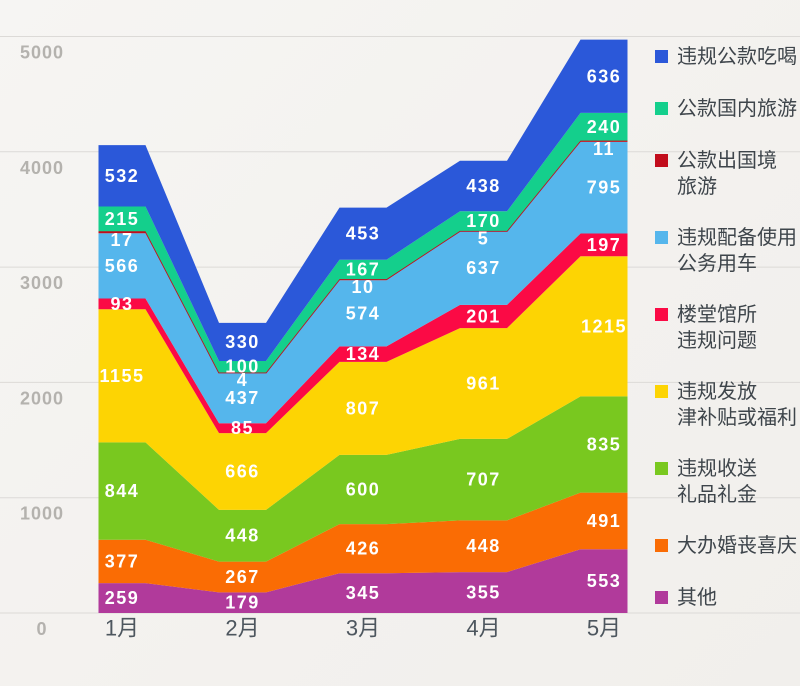  What do you see at coordinates (243, 380) in the screenshot?
I see `value-label-abroad-travel: 4` at bounding box center [243, 380].